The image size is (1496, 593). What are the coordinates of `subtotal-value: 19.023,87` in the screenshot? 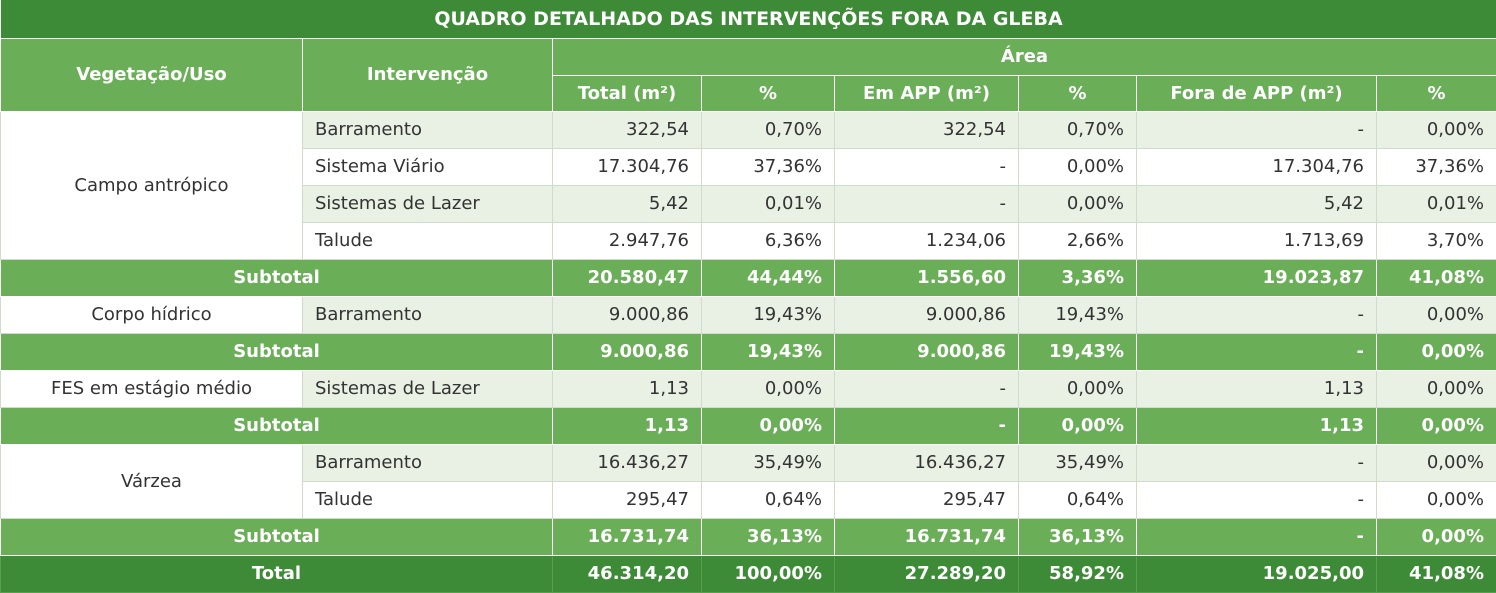 It's located at (1257, 277).